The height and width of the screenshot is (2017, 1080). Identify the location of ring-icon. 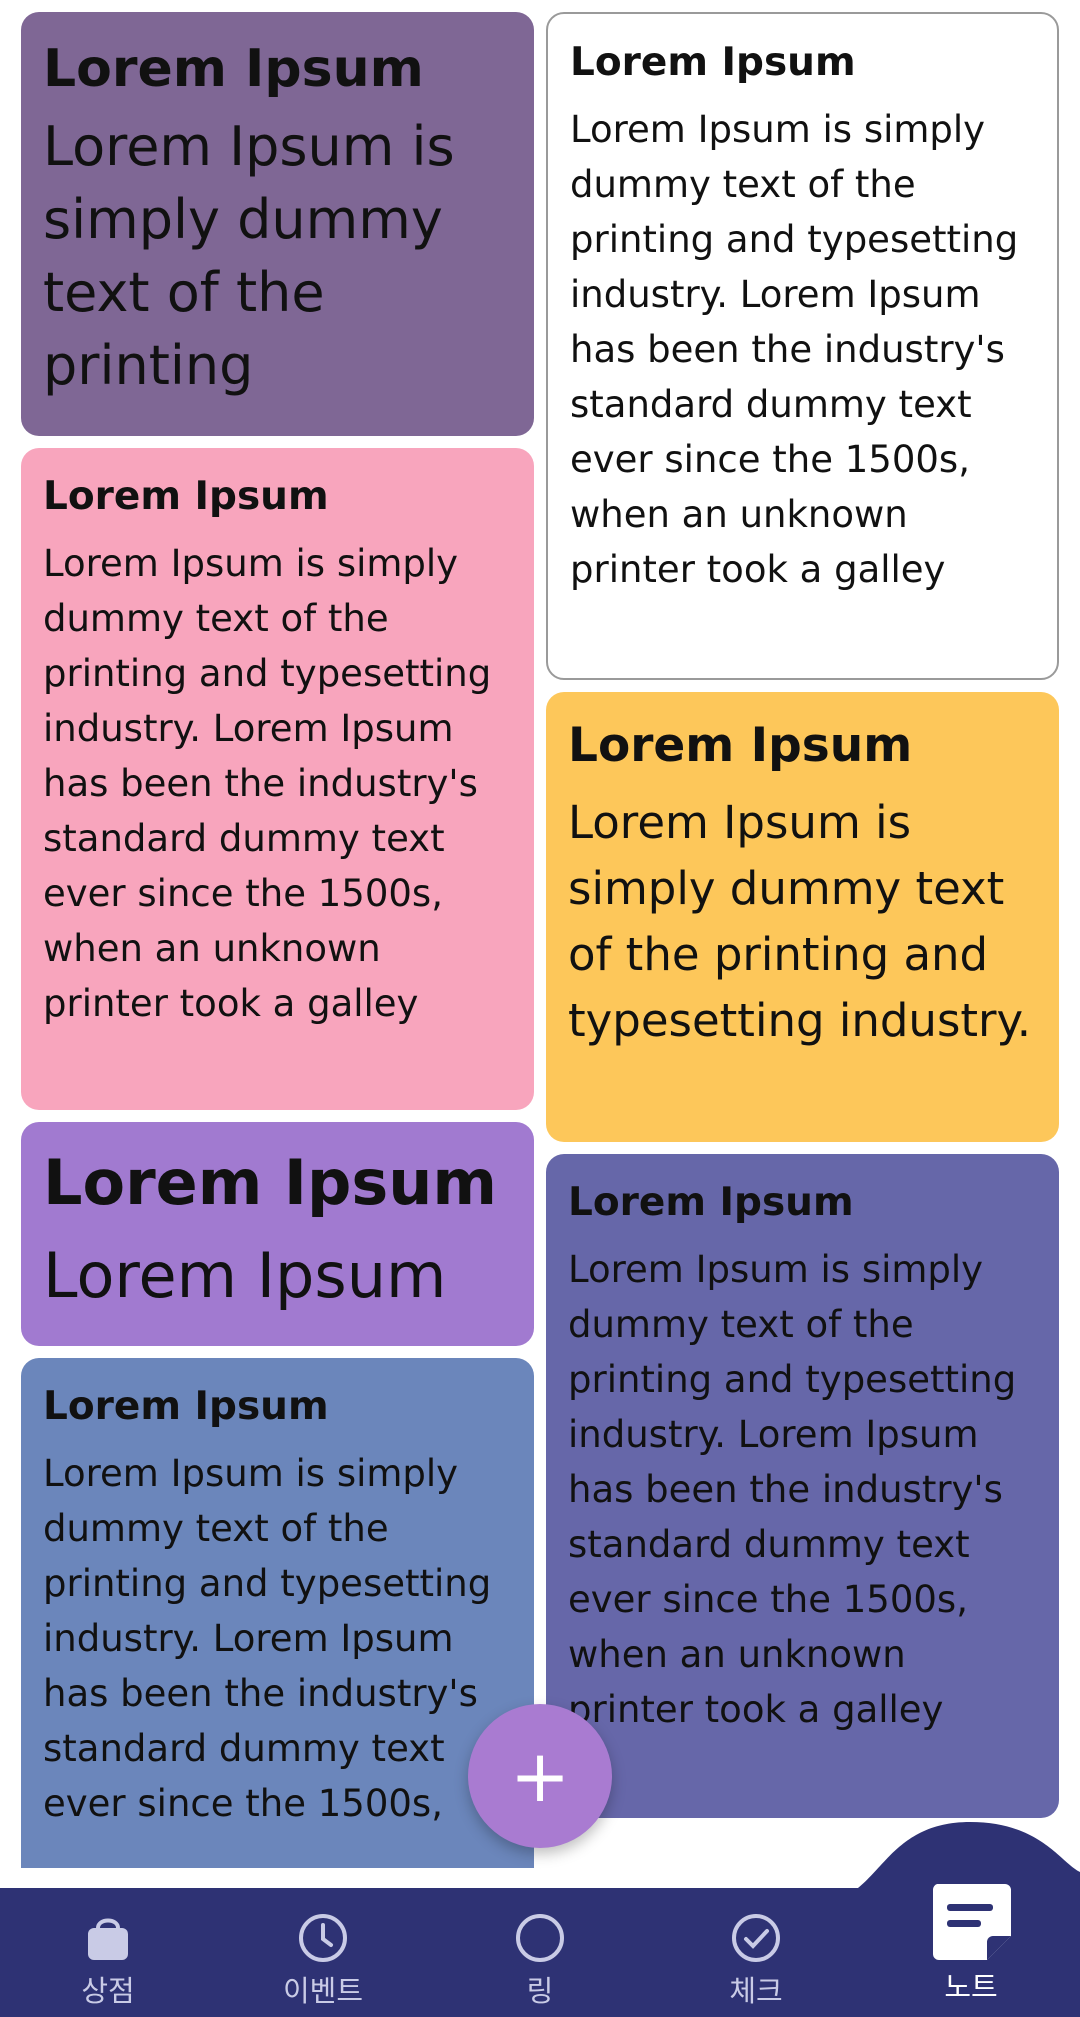
(540, 1938).